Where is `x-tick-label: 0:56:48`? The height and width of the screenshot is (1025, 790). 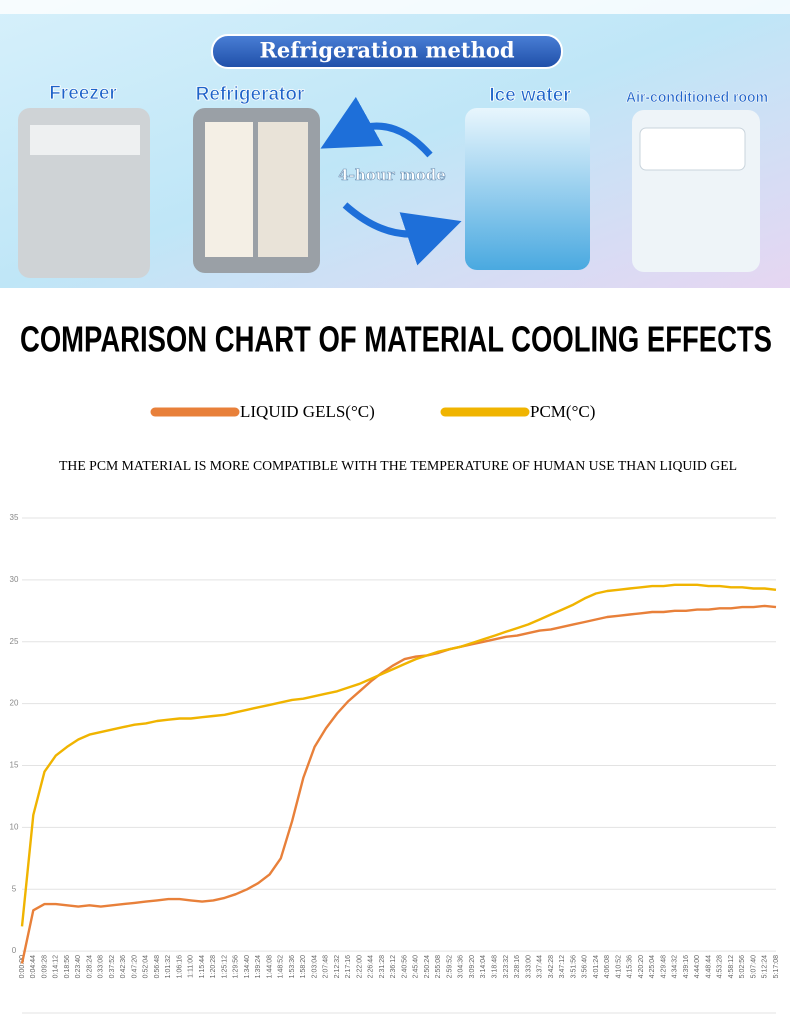 x-tick-label: 0:56:48 is located at coordinates (157, 966).